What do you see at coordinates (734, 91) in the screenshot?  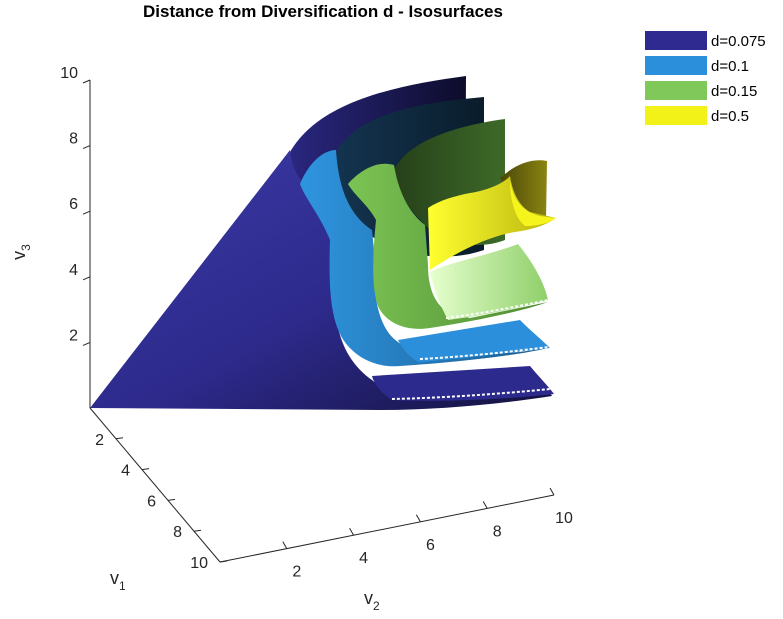 I see `legend-label: d=0.15` at bounding box center [734, 91].